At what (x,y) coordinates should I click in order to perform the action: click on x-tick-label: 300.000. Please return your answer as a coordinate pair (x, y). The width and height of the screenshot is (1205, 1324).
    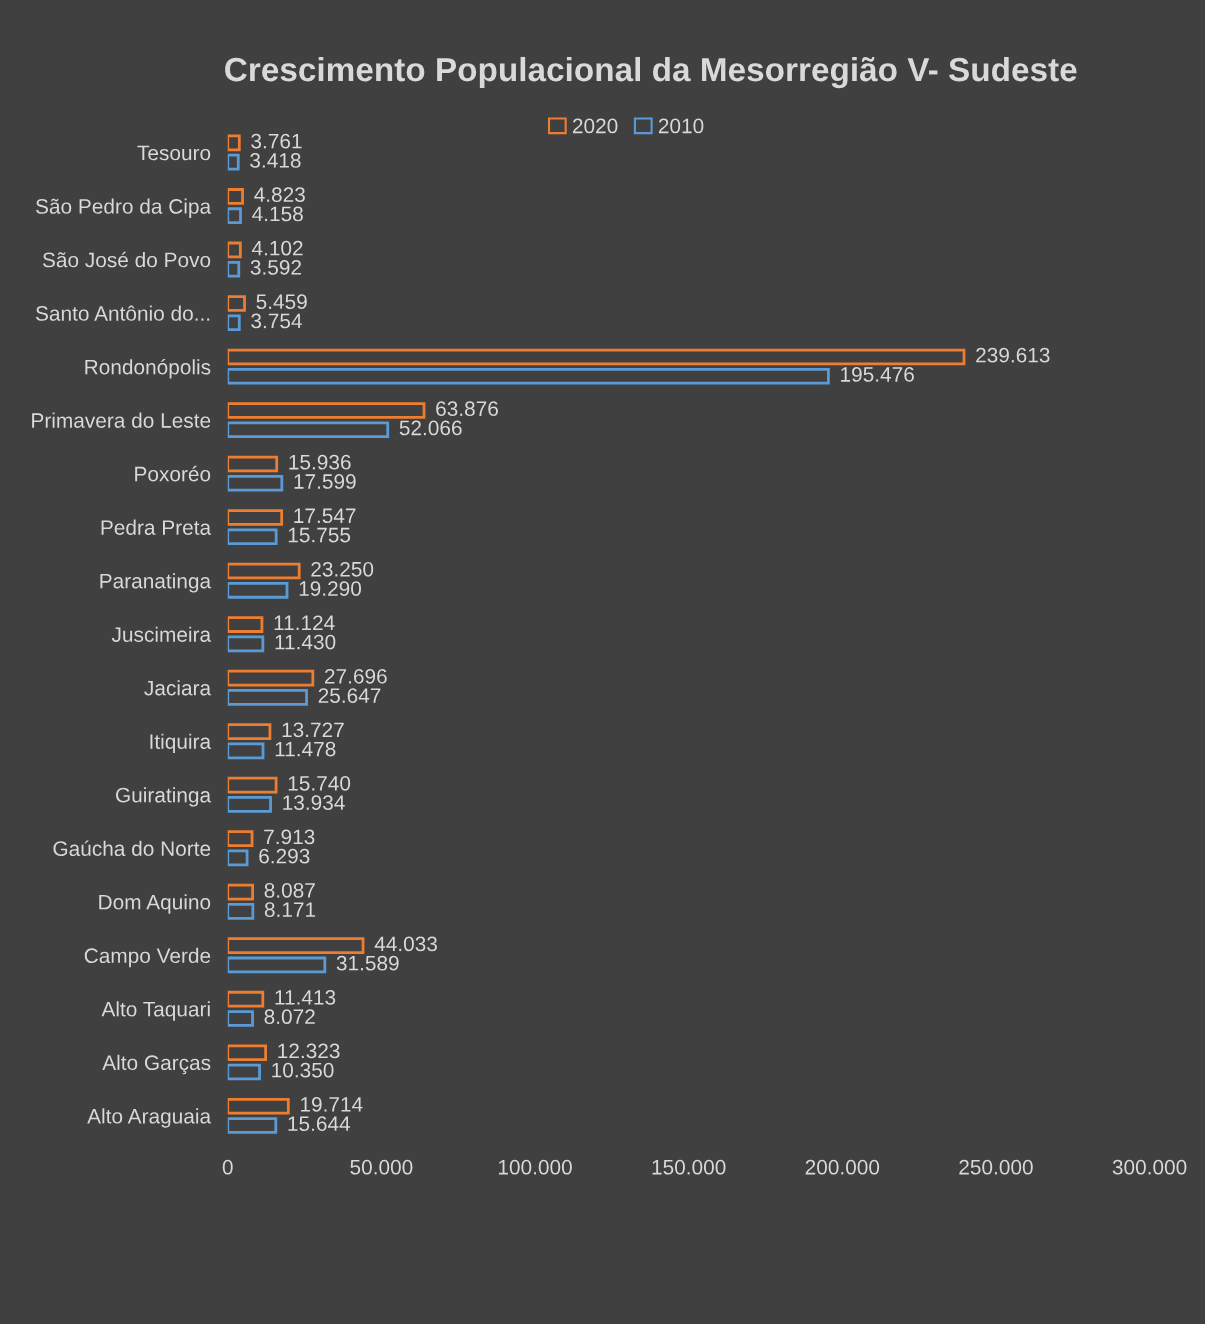
    Looking at the image, I should click on (1149, 1167).